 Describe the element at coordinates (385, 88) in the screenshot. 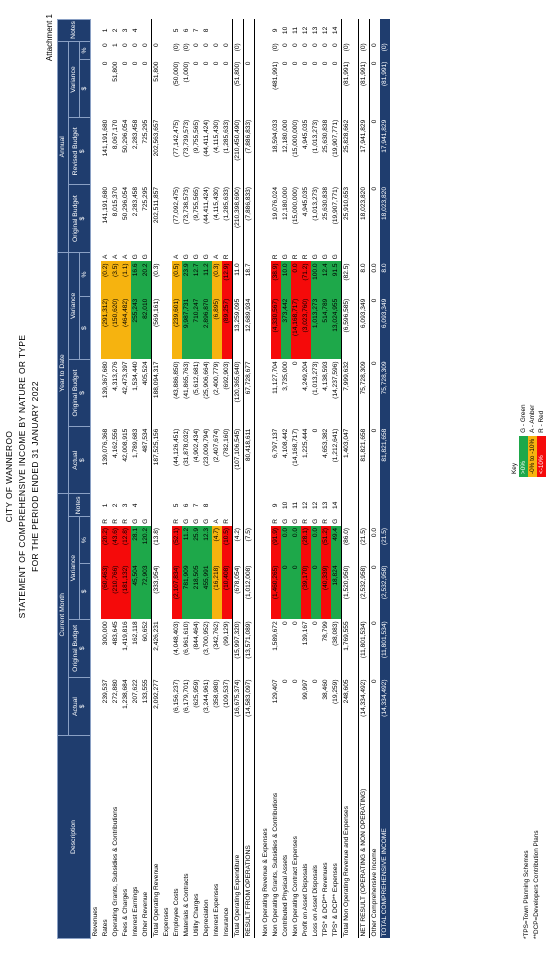

I see `annual-variance-dollar: (81,991)` at that location.